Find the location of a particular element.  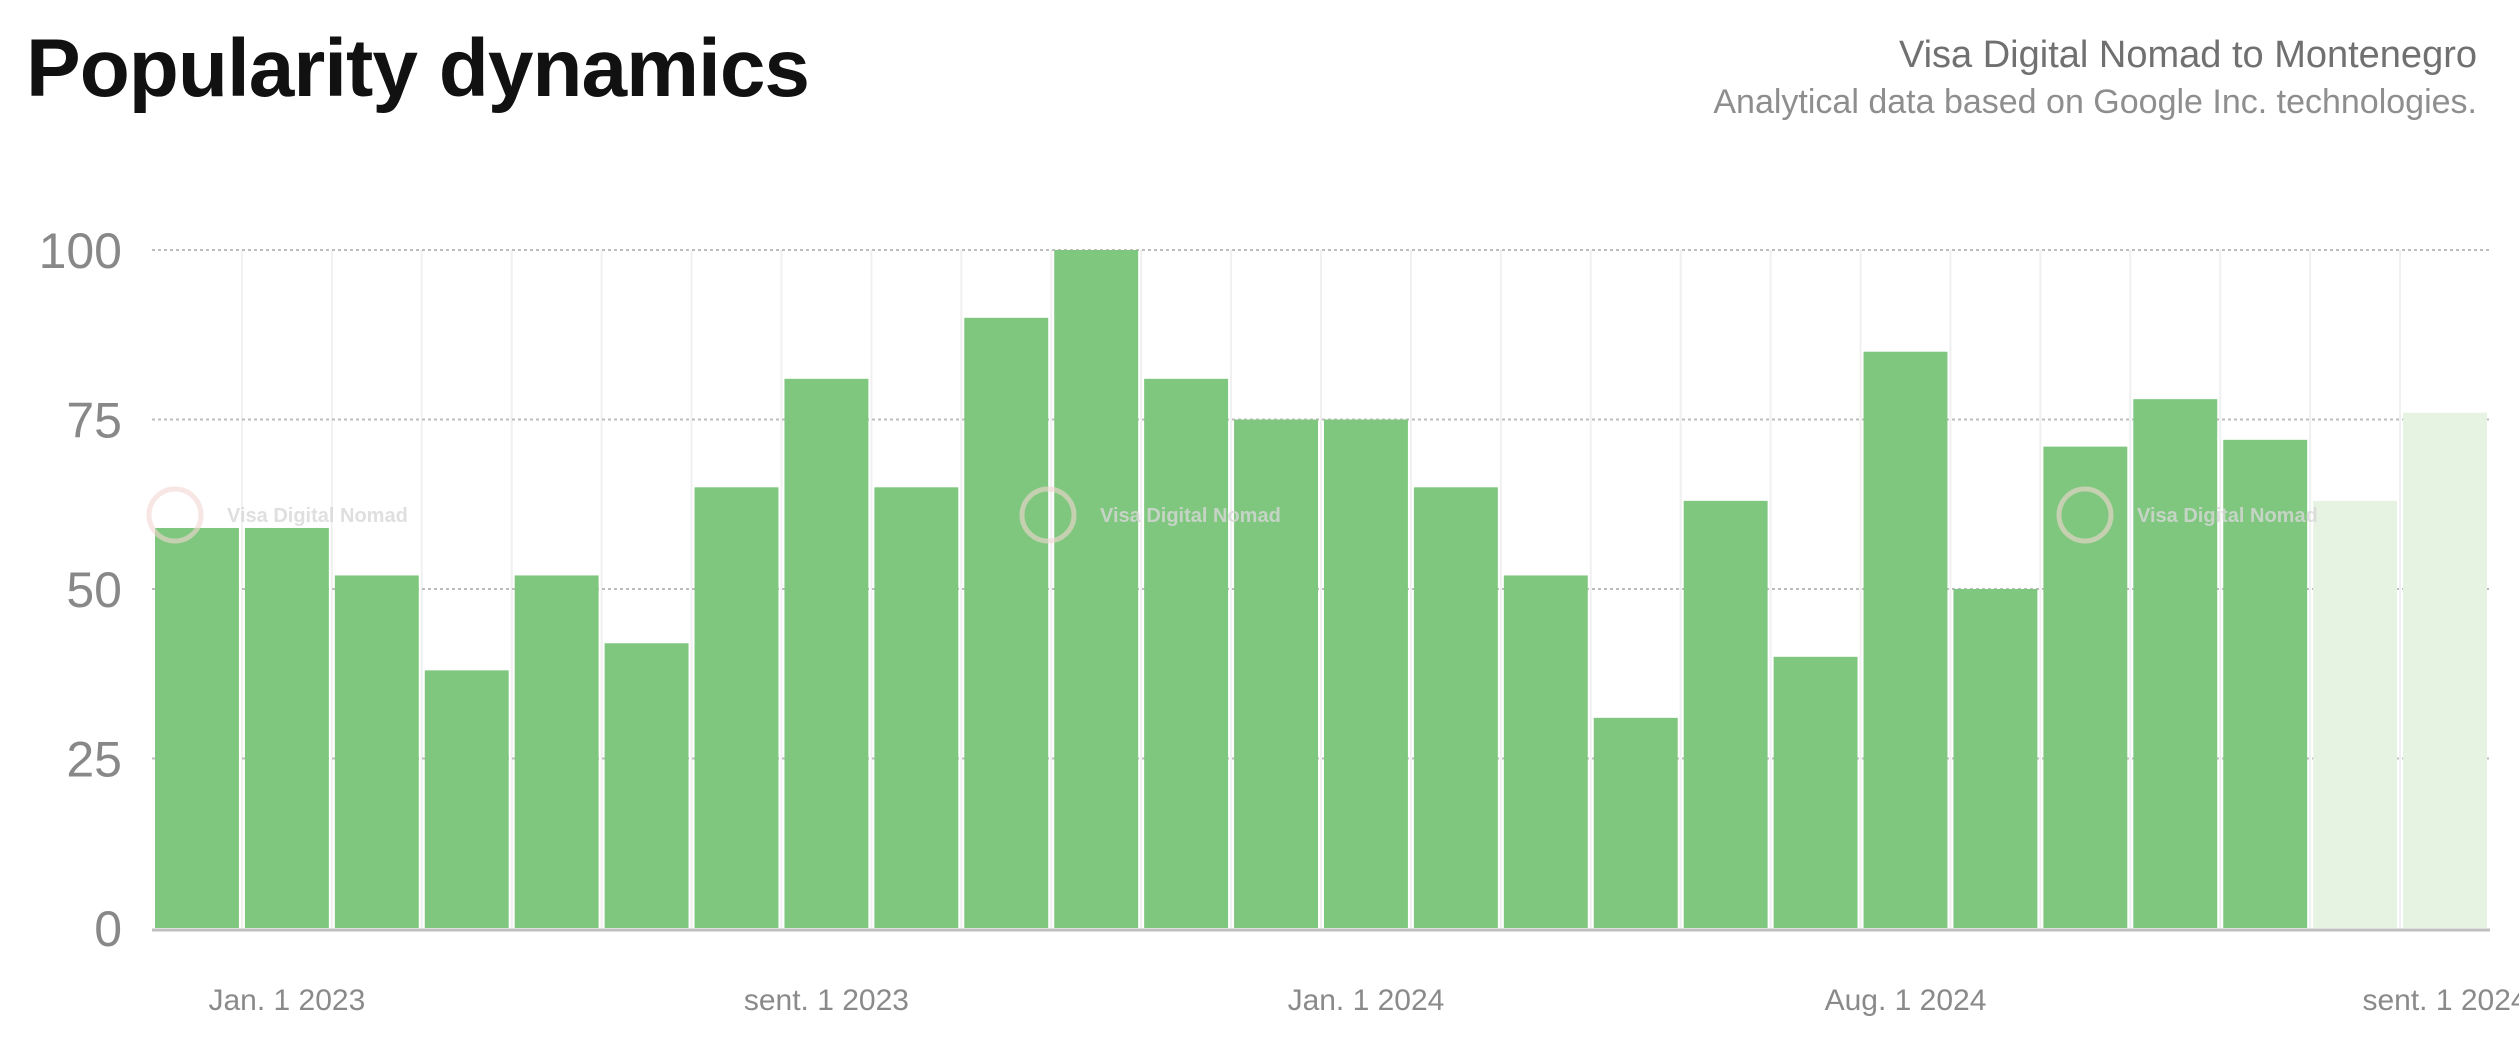

x-tick-label: Jan. 1 2024 is located at coordinates (1366, 1000).